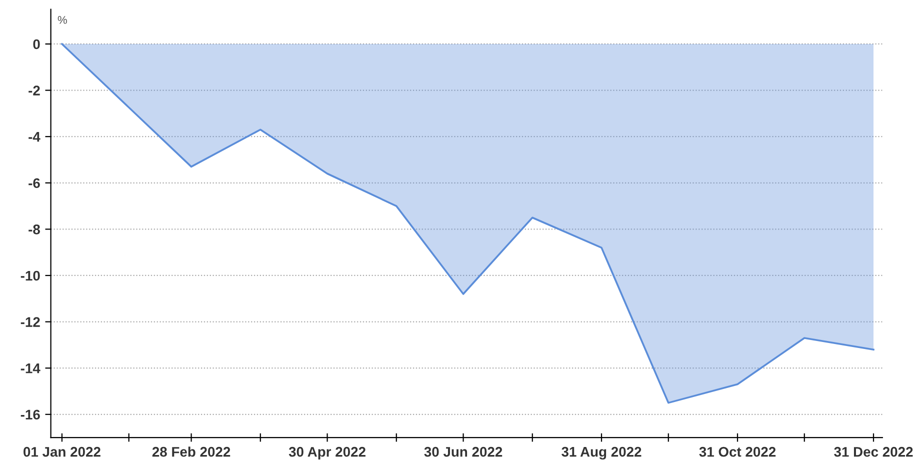  I want to click on y-tick-label: 0, so click(36, 44).